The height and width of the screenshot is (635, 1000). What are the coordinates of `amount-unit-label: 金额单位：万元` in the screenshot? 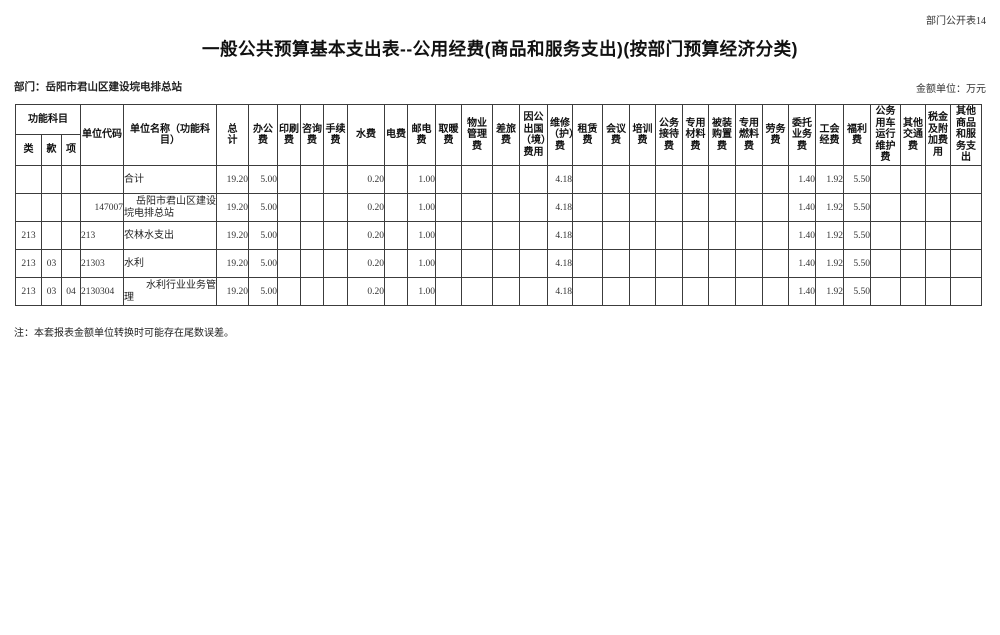 It's located at (951, 89).